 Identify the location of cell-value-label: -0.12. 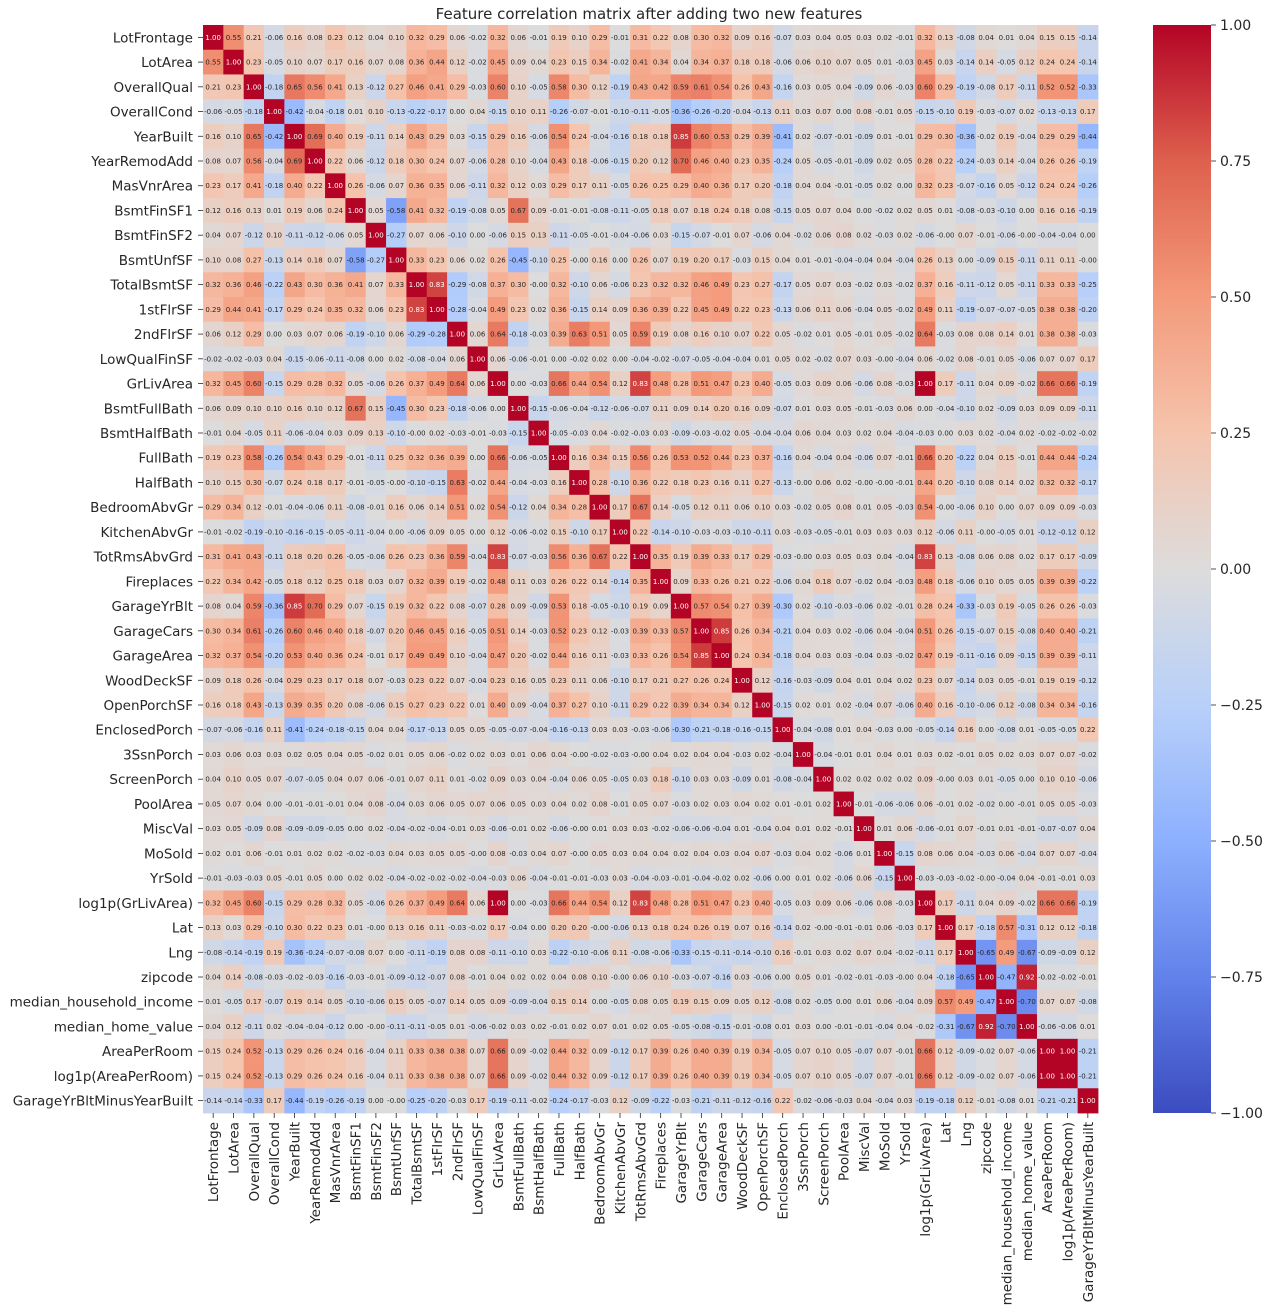
(1027, 186).